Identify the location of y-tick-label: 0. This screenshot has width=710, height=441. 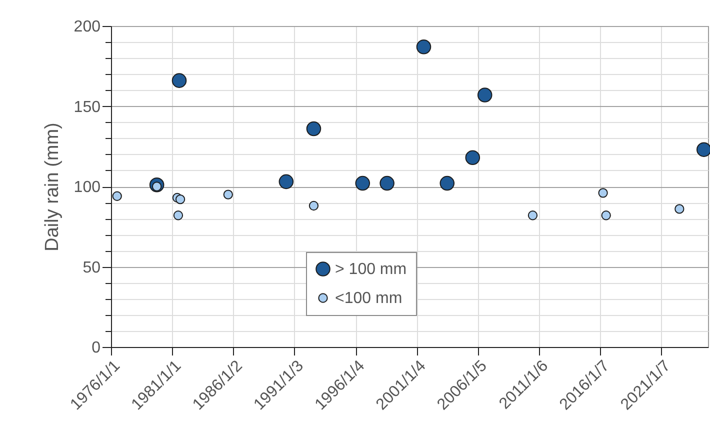
(96, 348).